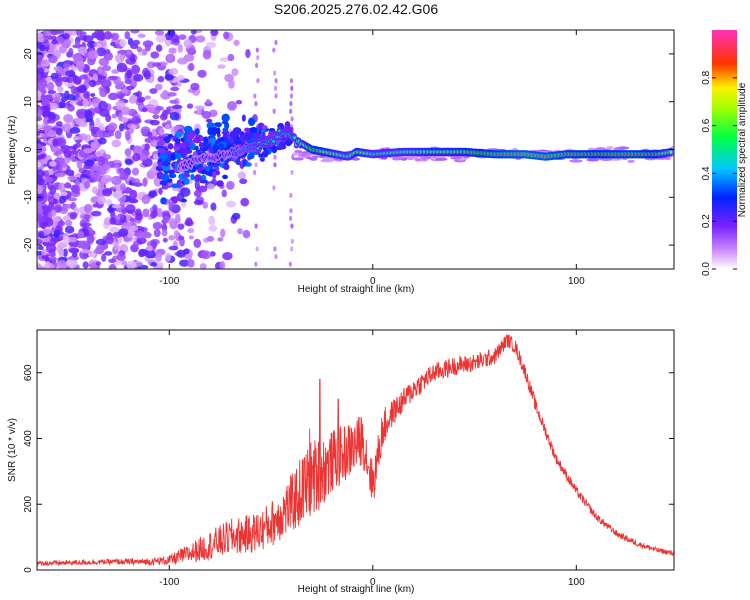 This screenshot has height=600, width=750. What do you see at coordinates (169, 582) in the screenshot?
I see `snr-xtick-label: -100` at bounding box center [169, 582].